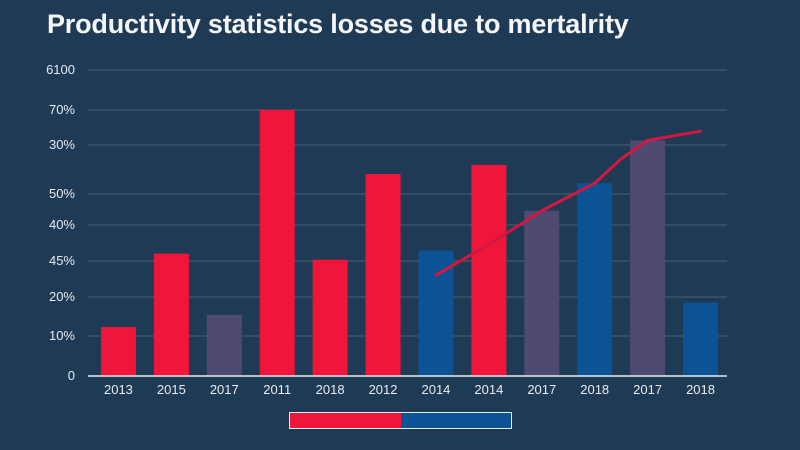  I want to click on x-tick-label: 2013, so click(118, 389).